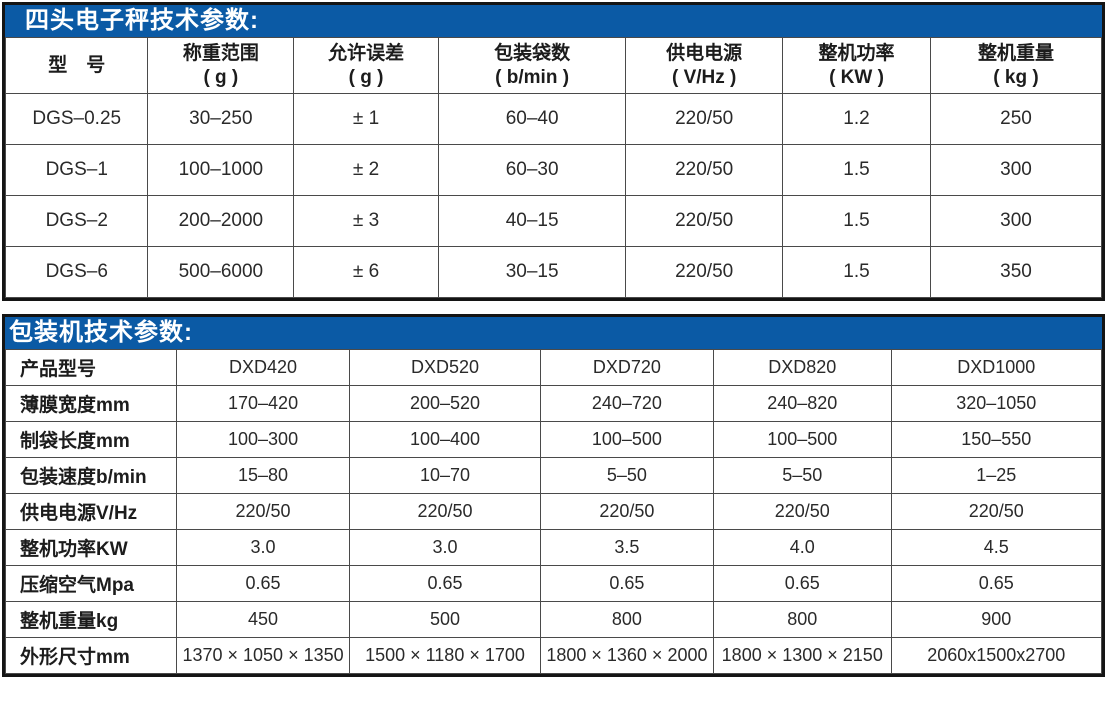 The image size is (1111, 715). What do you see at coordinates (221, 170) in the screenshot?
I see `table-cell: 100–1000` at bounding box center [221, 170].